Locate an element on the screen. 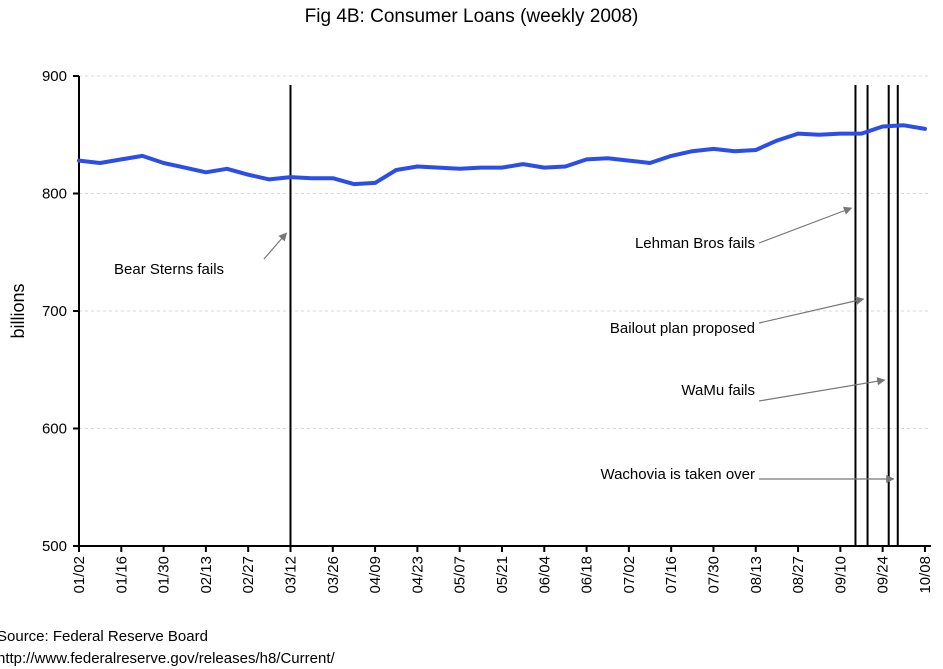 Image resolution: width=943 pixels, height=669 pixels. y-tick-label: 900 is located at coordinates (54, 76).